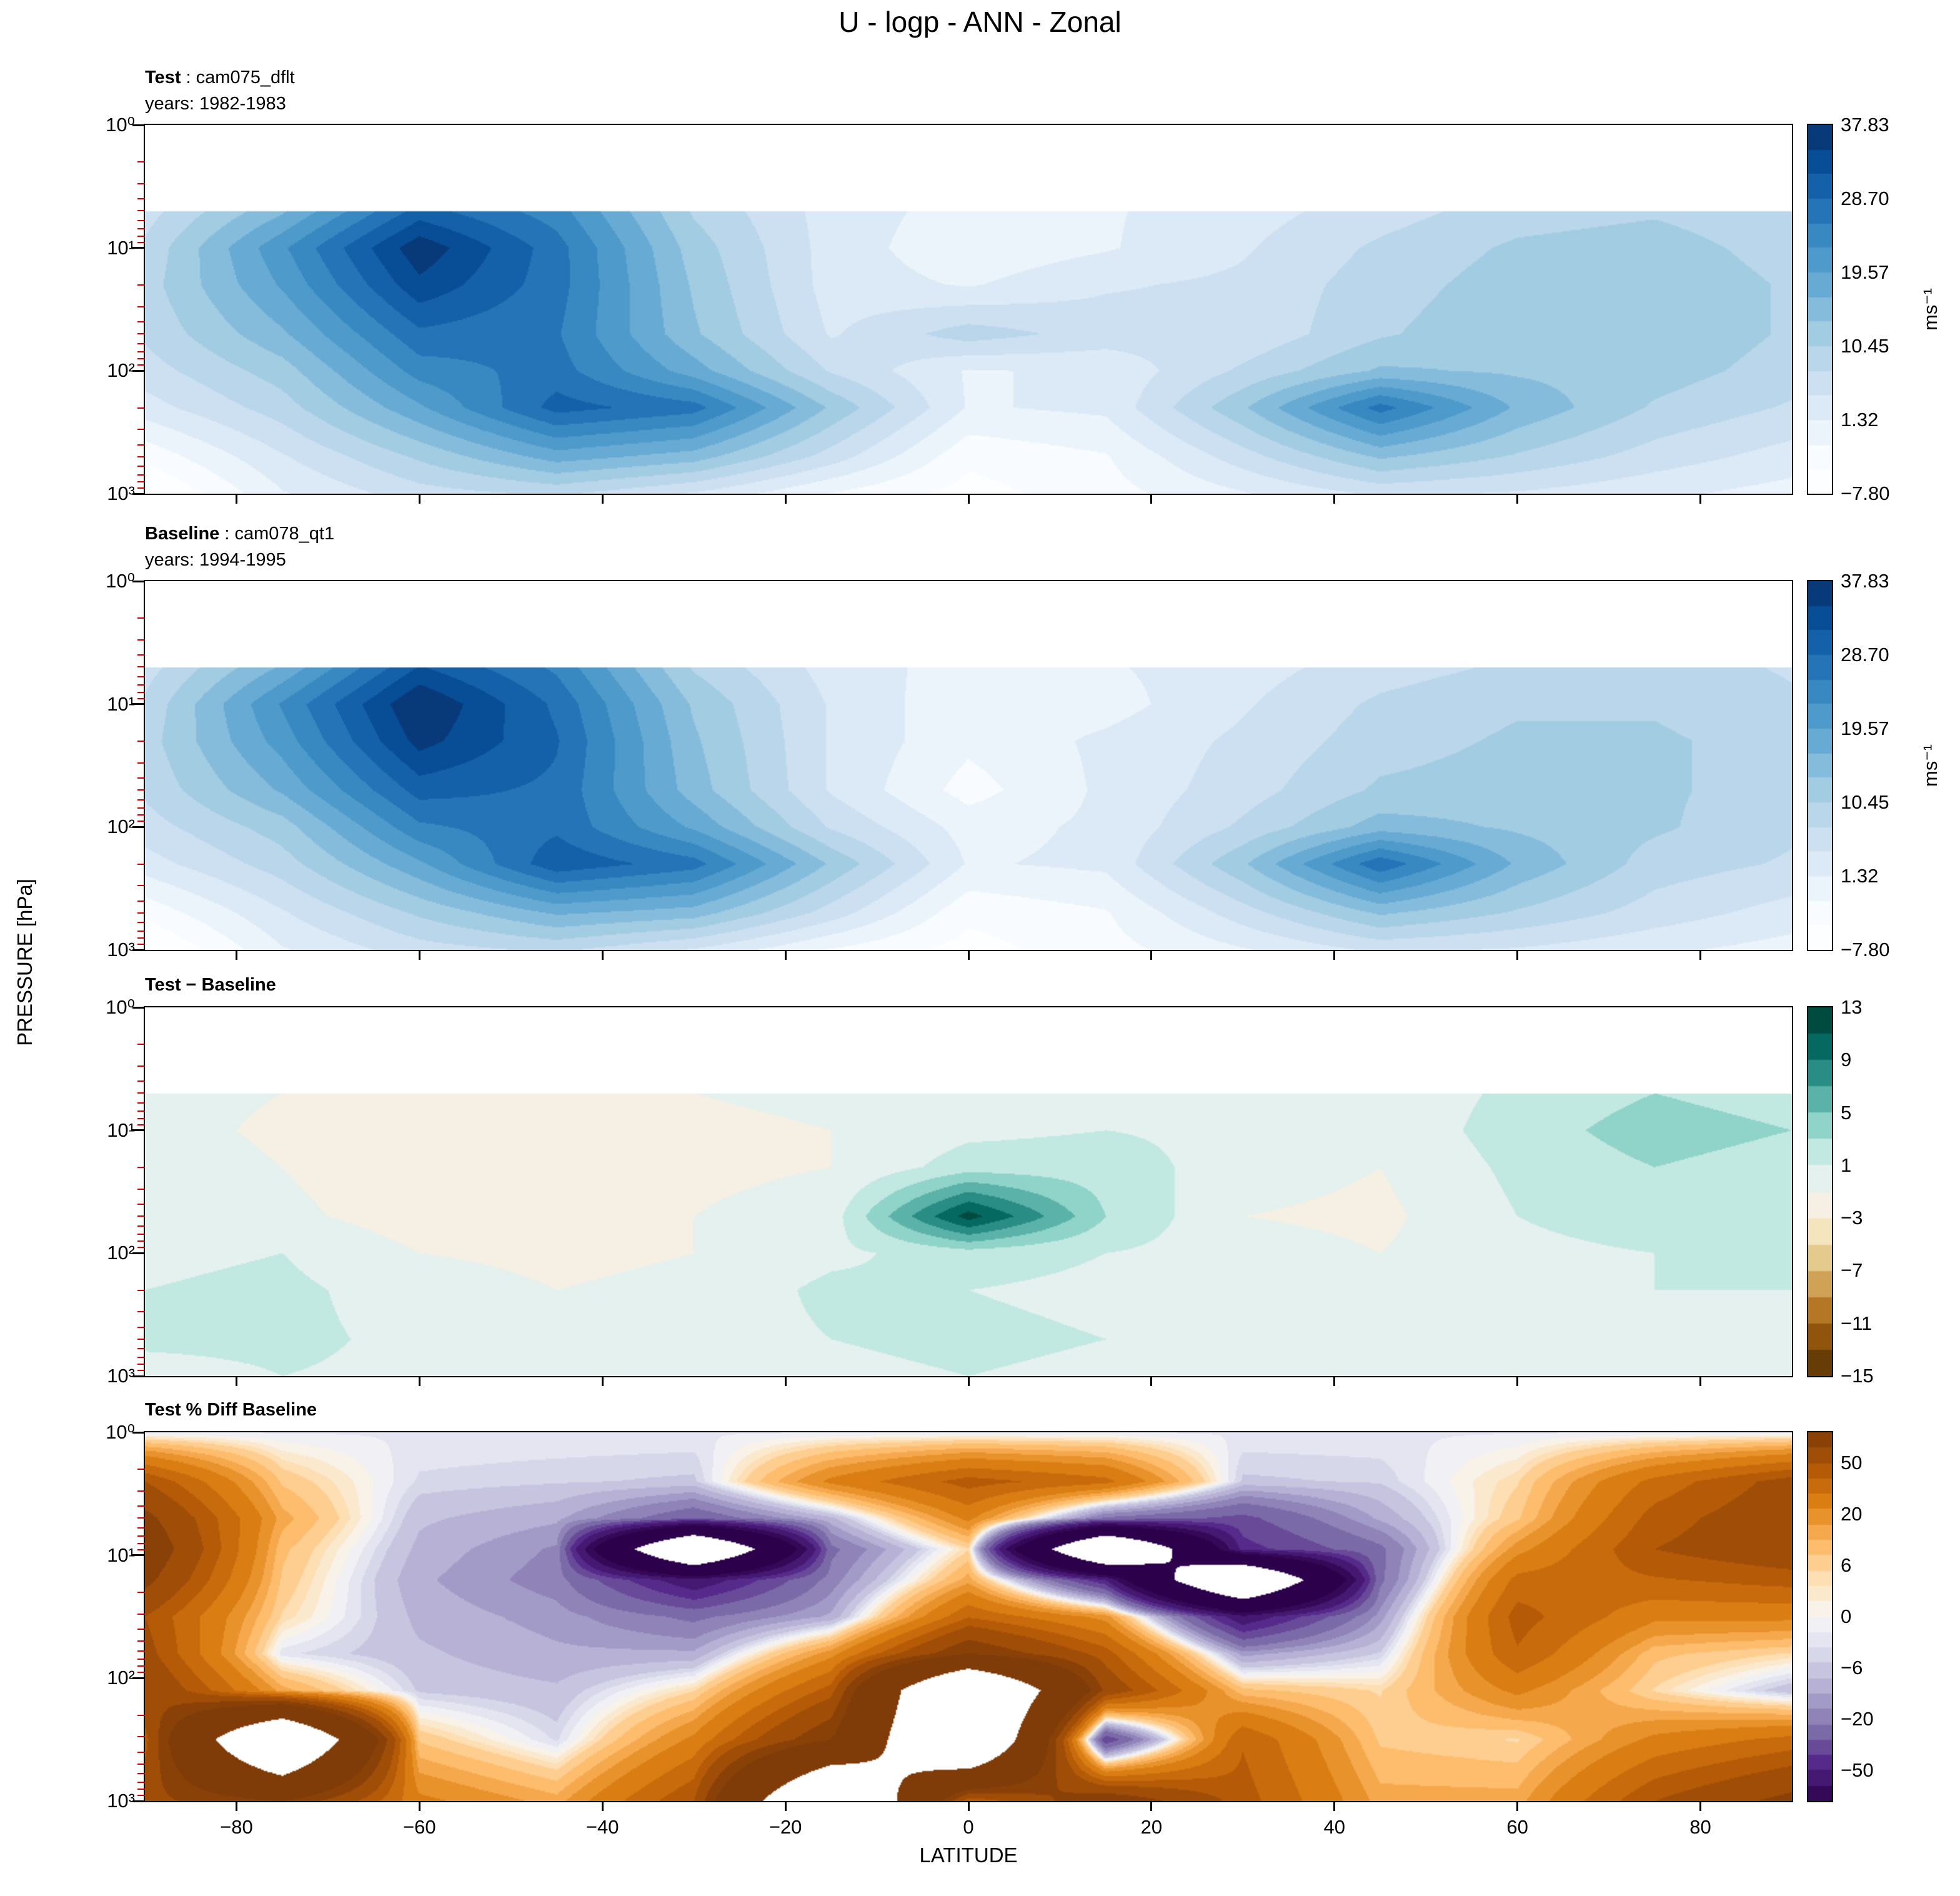 The width and height of the screenshot is (1960, 1896). I want to click on colorbar-tick-label: −3, so click(1852, 1218).